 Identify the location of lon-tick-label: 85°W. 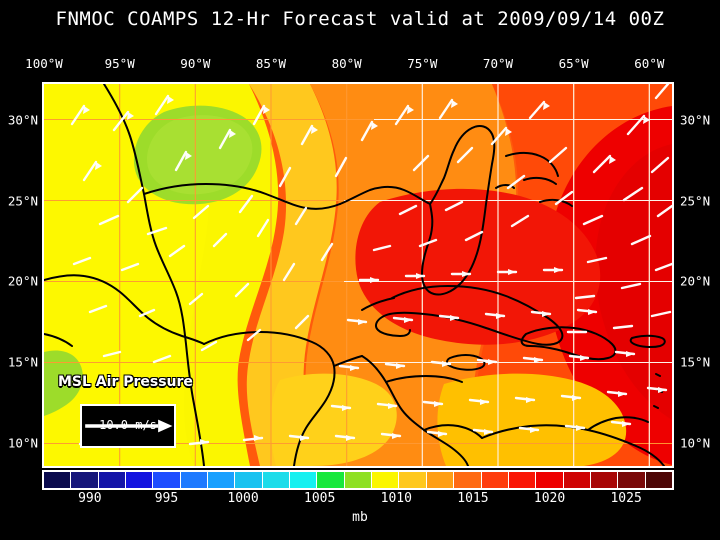
(271, 63).